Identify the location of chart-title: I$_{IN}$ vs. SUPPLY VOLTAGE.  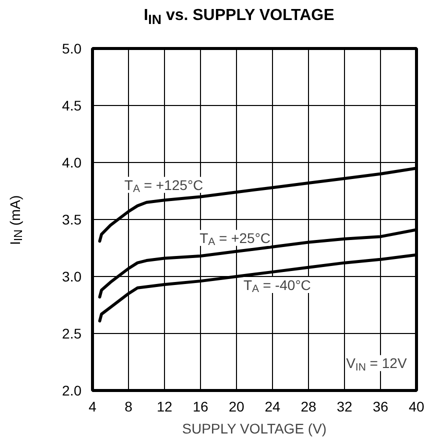
(239, 17).